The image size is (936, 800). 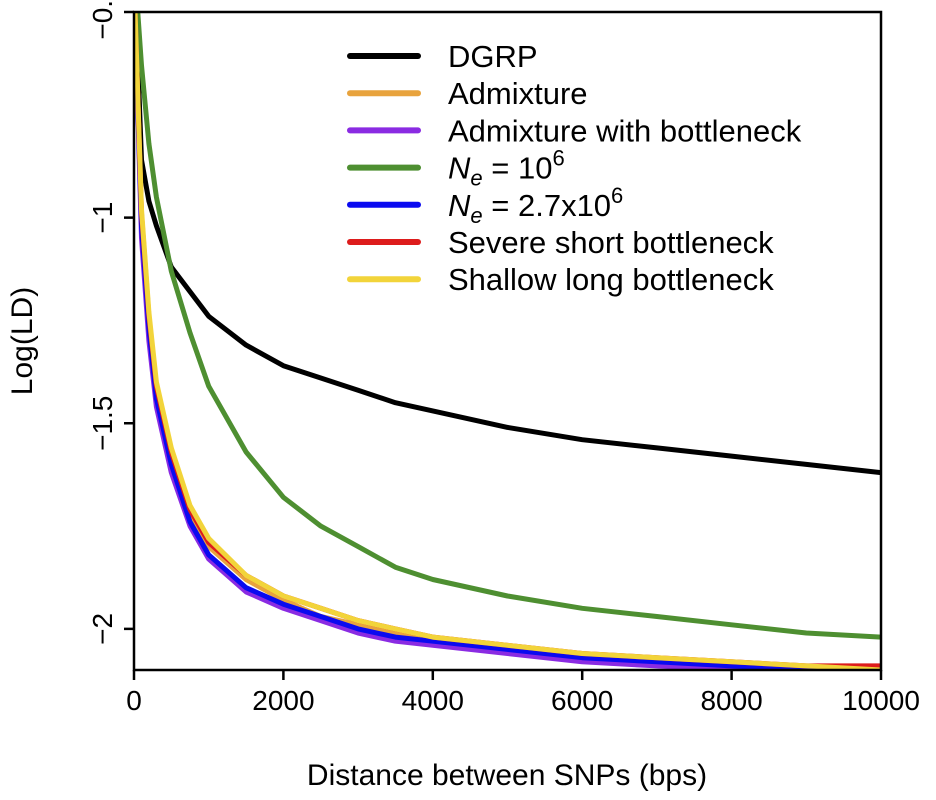 I want to click on x-tick-label-2: 4000, so click(x=433, y=700).